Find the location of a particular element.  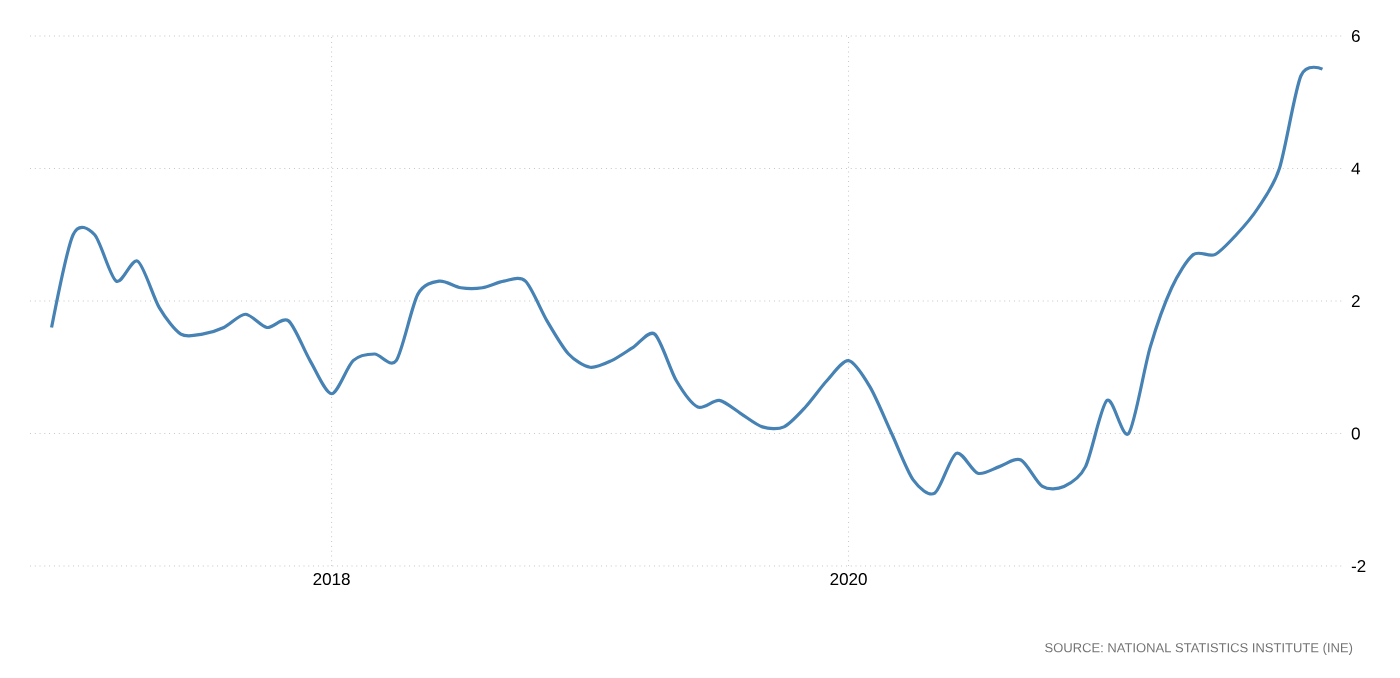

y-tick-label: -2 is located at coordinates (1358, 566).